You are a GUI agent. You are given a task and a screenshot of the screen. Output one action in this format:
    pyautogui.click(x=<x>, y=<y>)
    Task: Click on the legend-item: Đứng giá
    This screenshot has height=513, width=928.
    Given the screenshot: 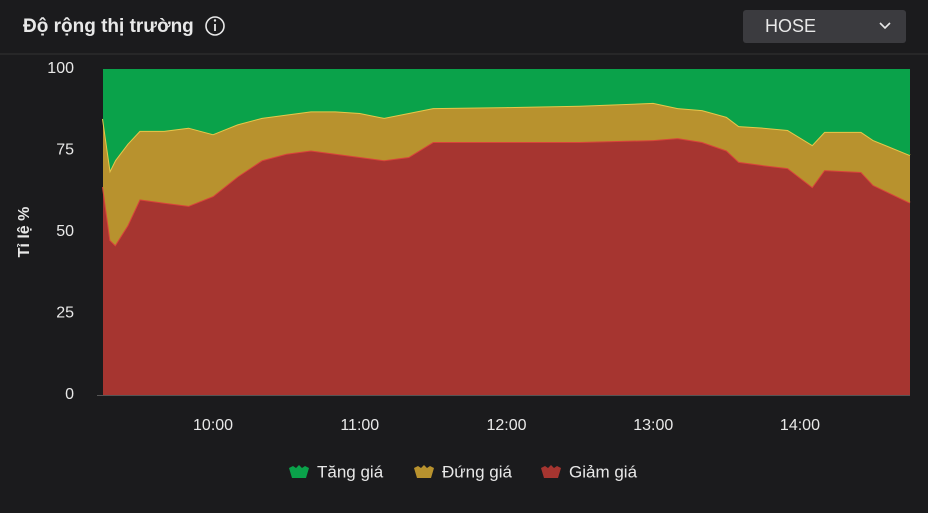 What is the action you would take?
    pyautogui.click(x=463, y=471)
    